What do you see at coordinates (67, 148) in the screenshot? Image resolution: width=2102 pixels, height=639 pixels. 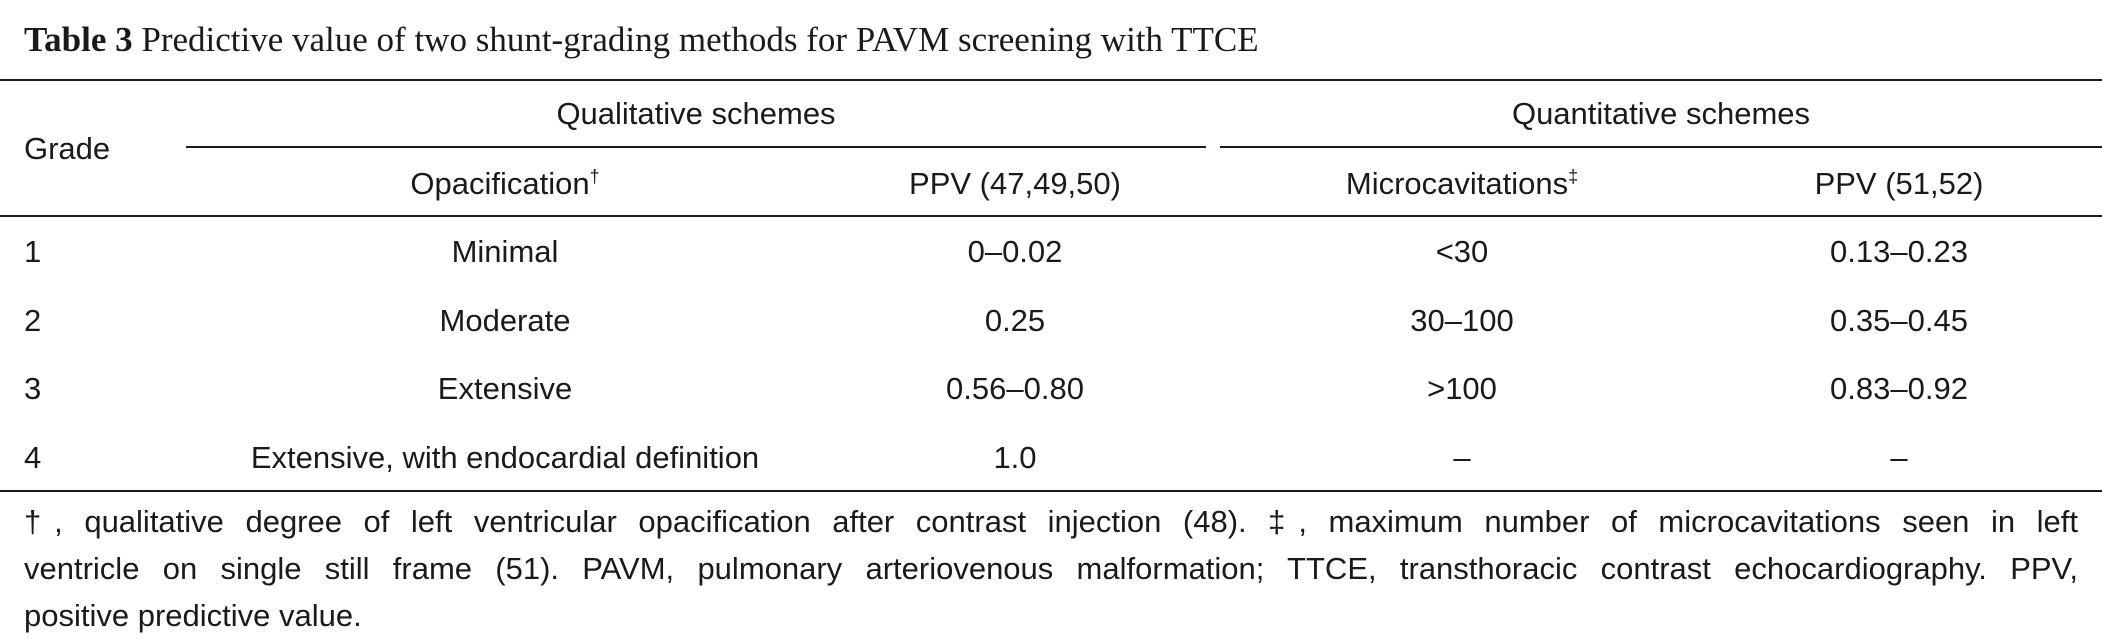 I see `header-grade: Grade` at bounding box center [67, 148].